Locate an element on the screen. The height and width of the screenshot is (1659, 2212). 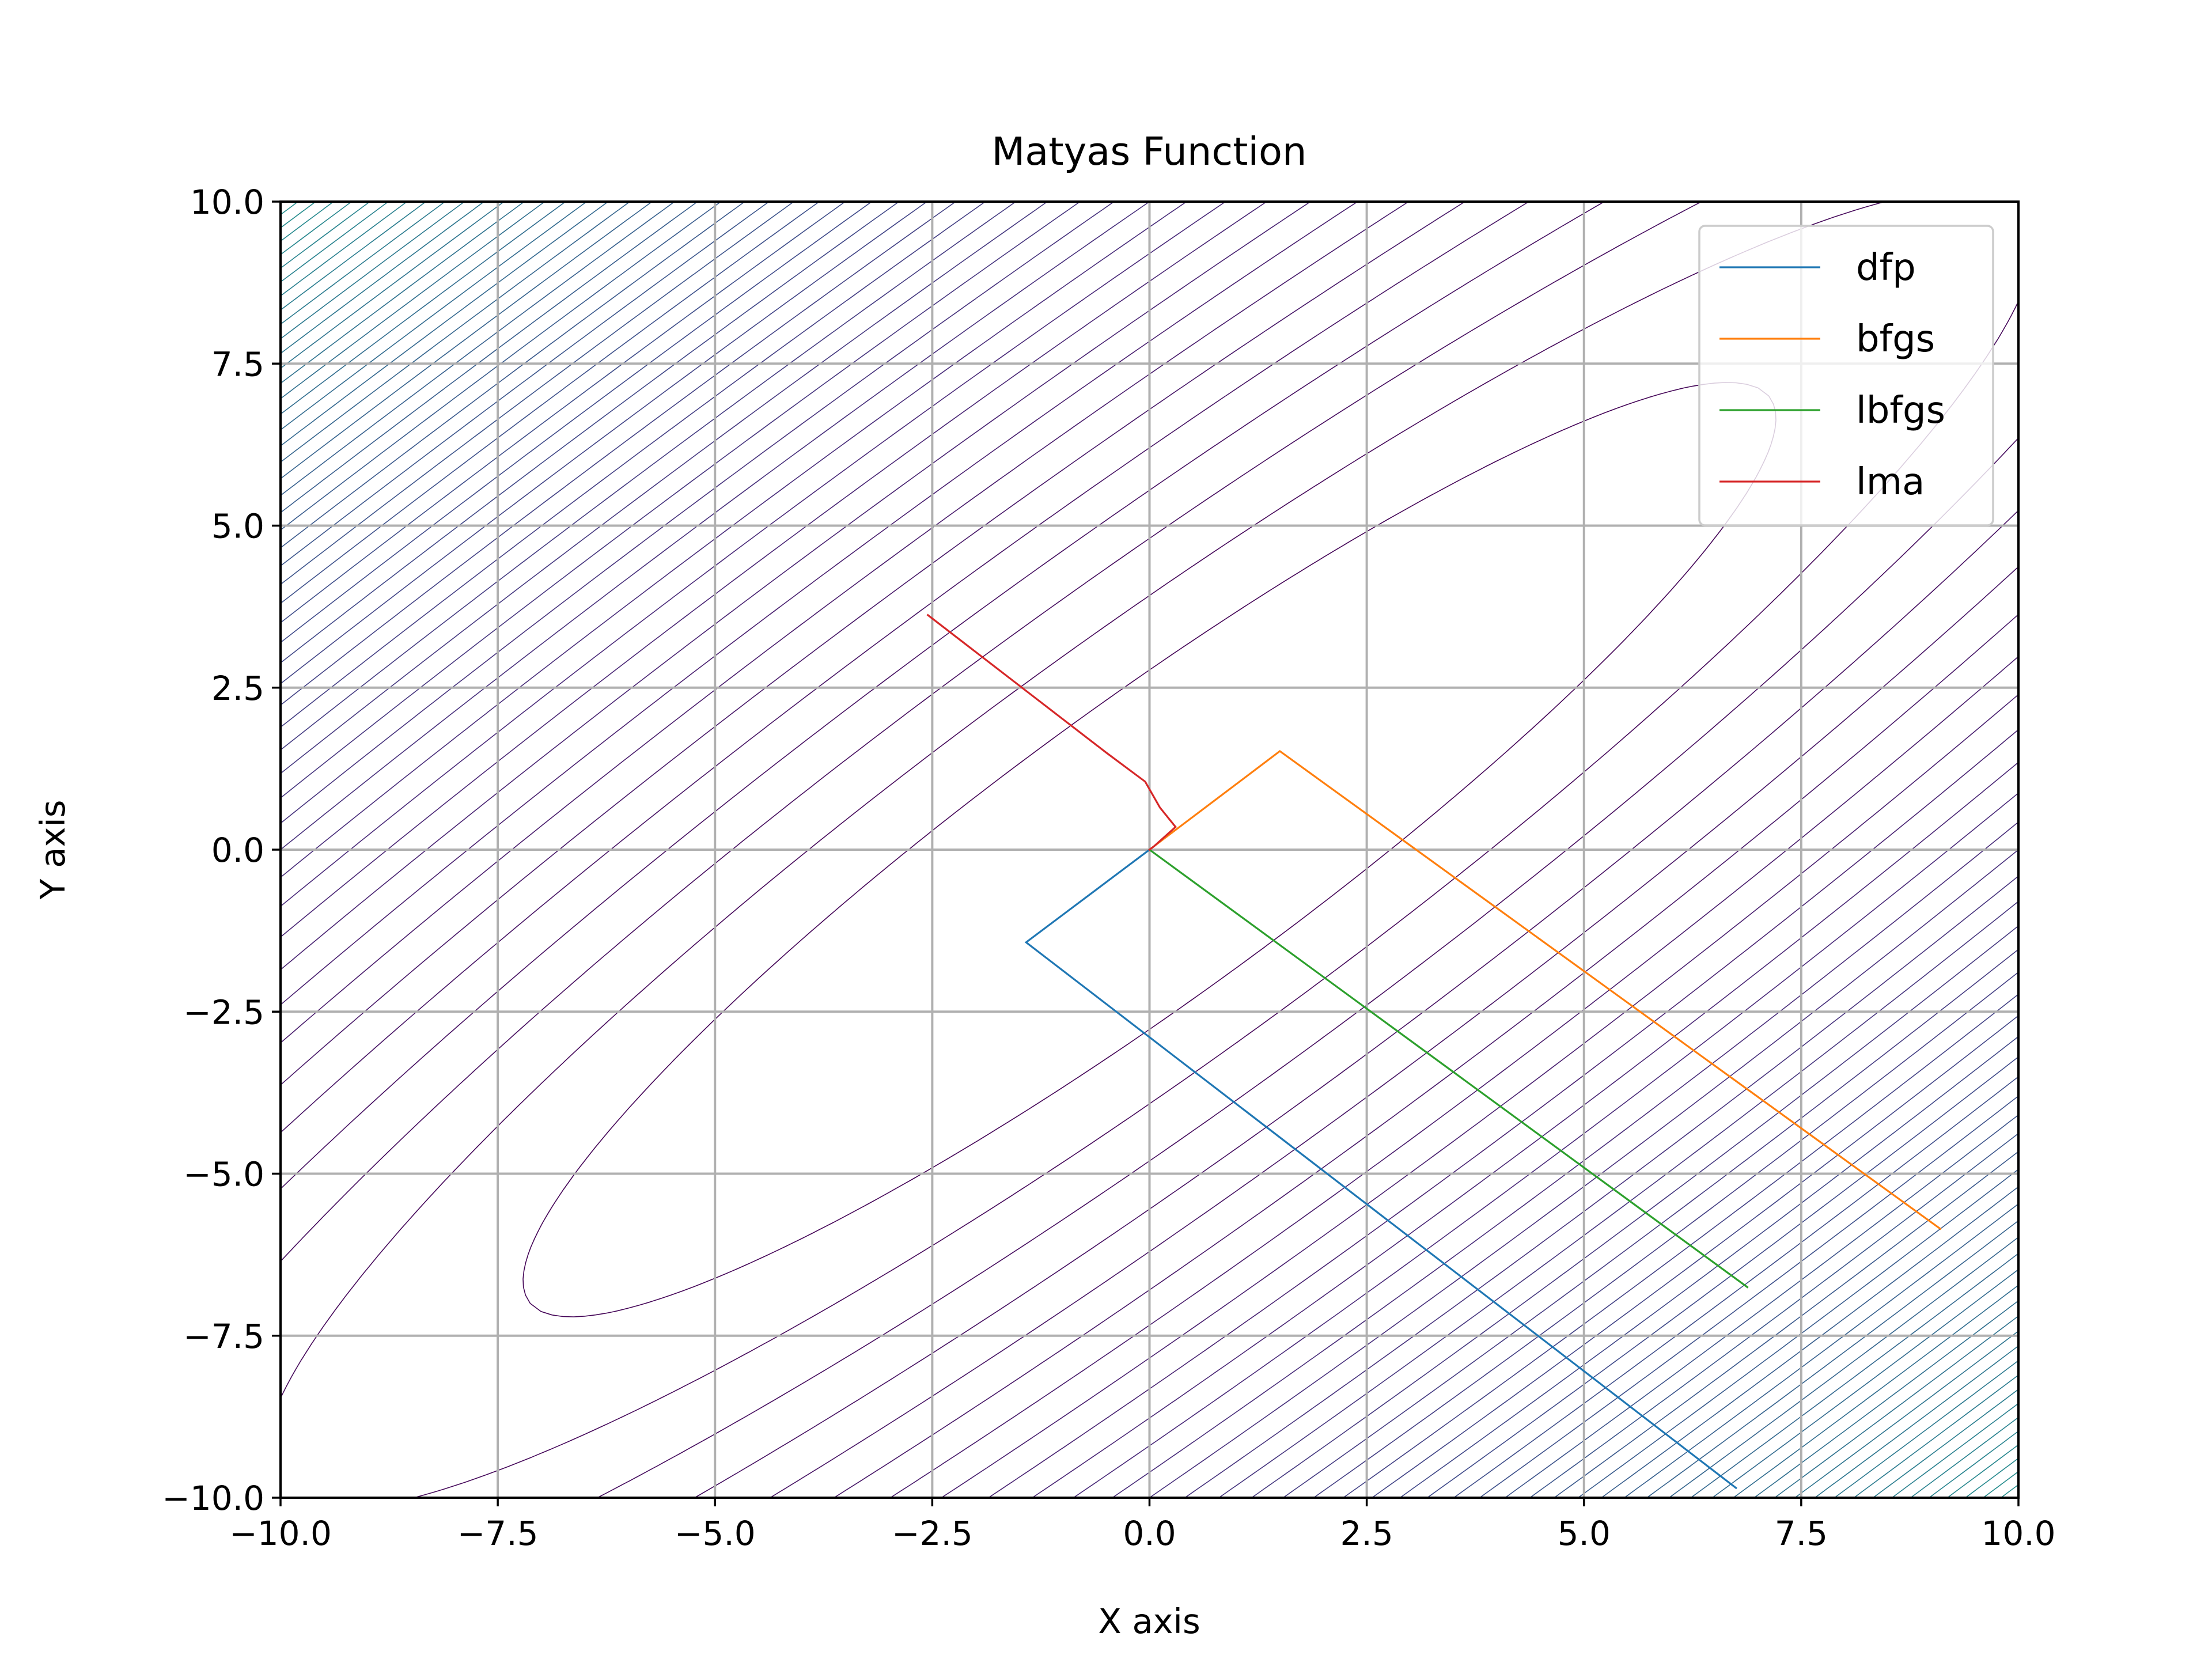
y-tick-label: 5.0 is located at coordinates (237, 526).